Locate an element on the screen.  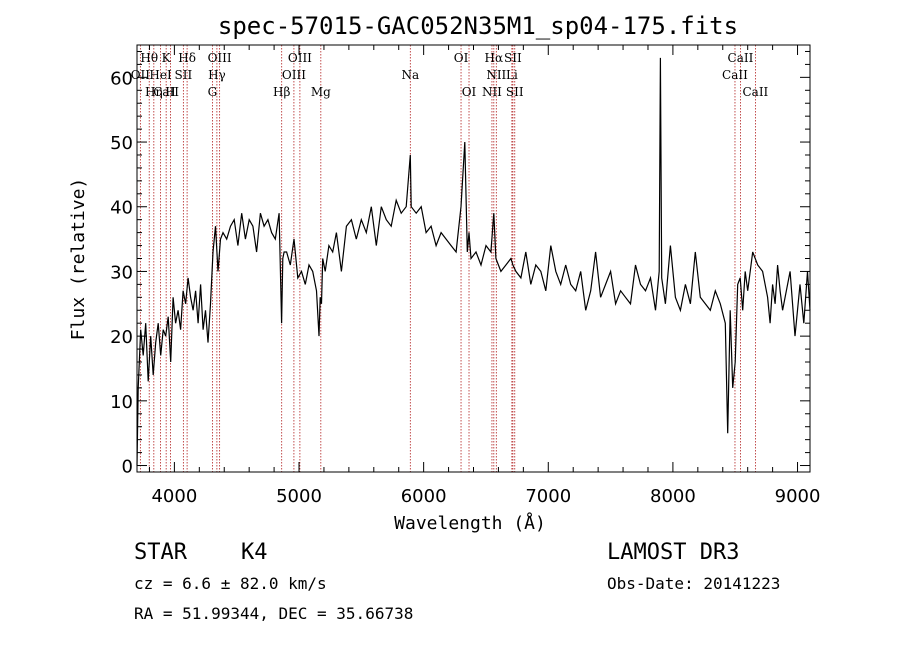
spectral-subclass: K4 is located at coordinates (254, 552).